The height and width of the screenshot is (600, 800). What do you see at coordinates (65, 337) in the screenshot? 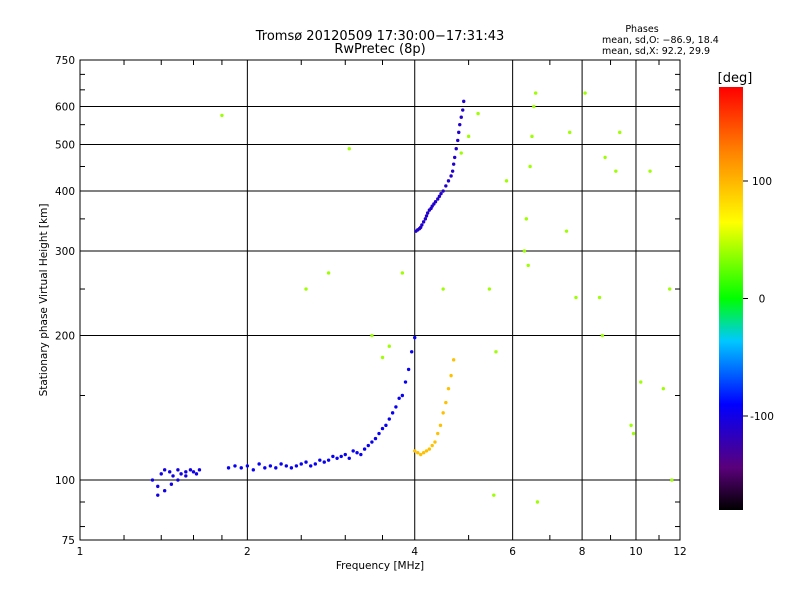
I see `y-tick-label: 200` at bounding box center [65, 337].